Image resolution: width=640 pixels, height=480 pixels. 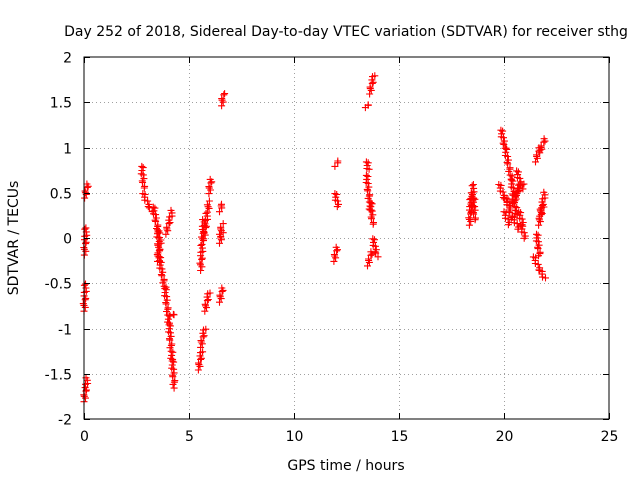 What do you see at coordinates (295, 437) in the screenshot?
I see `x-tick-label: 10` at bounding box center [295, 437].